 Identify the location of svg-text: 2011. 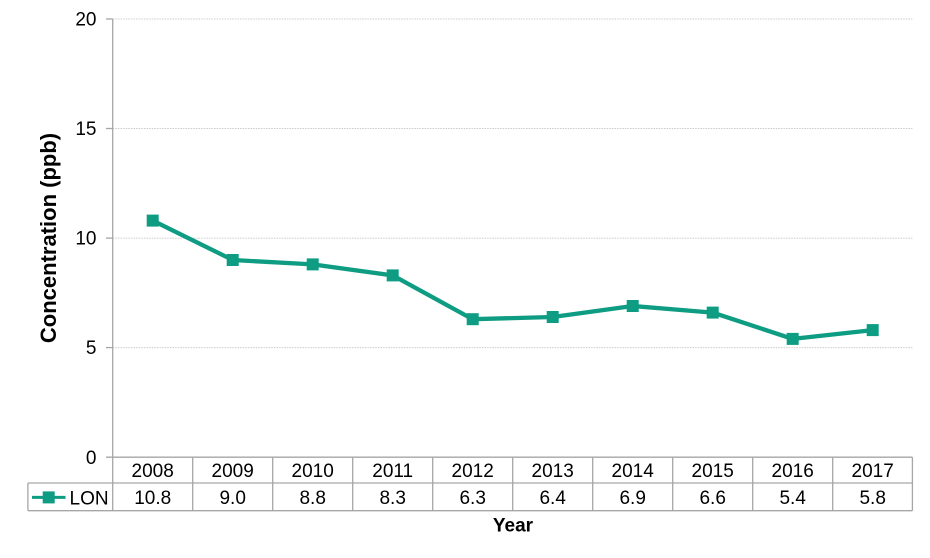
(392, 471).